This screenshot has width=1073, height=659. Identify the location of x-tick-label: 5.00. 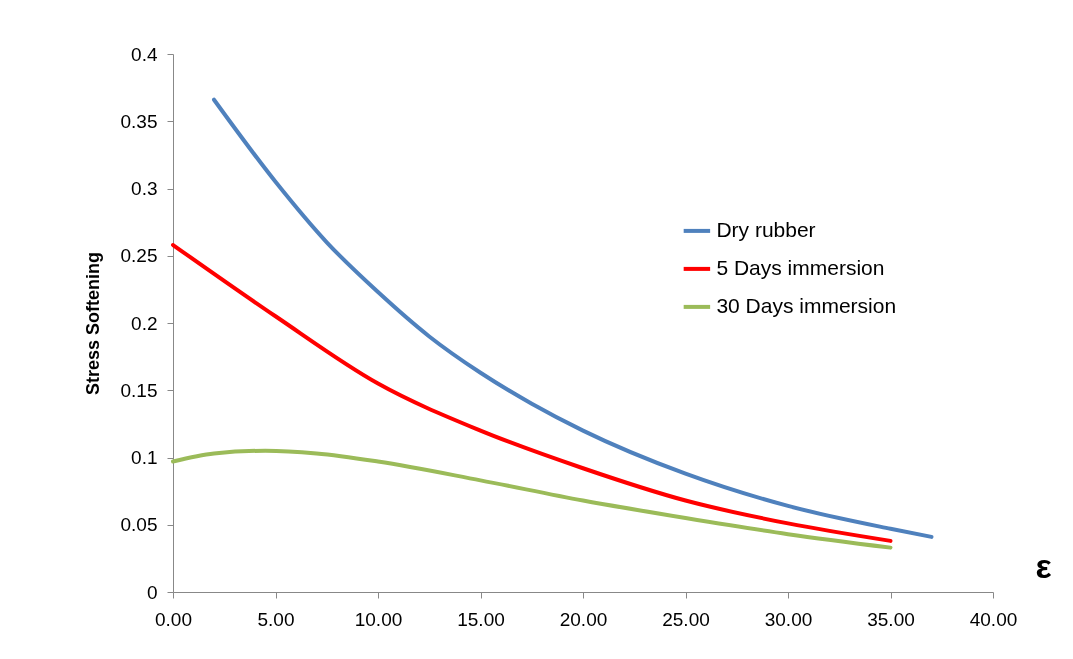
(276, 619).